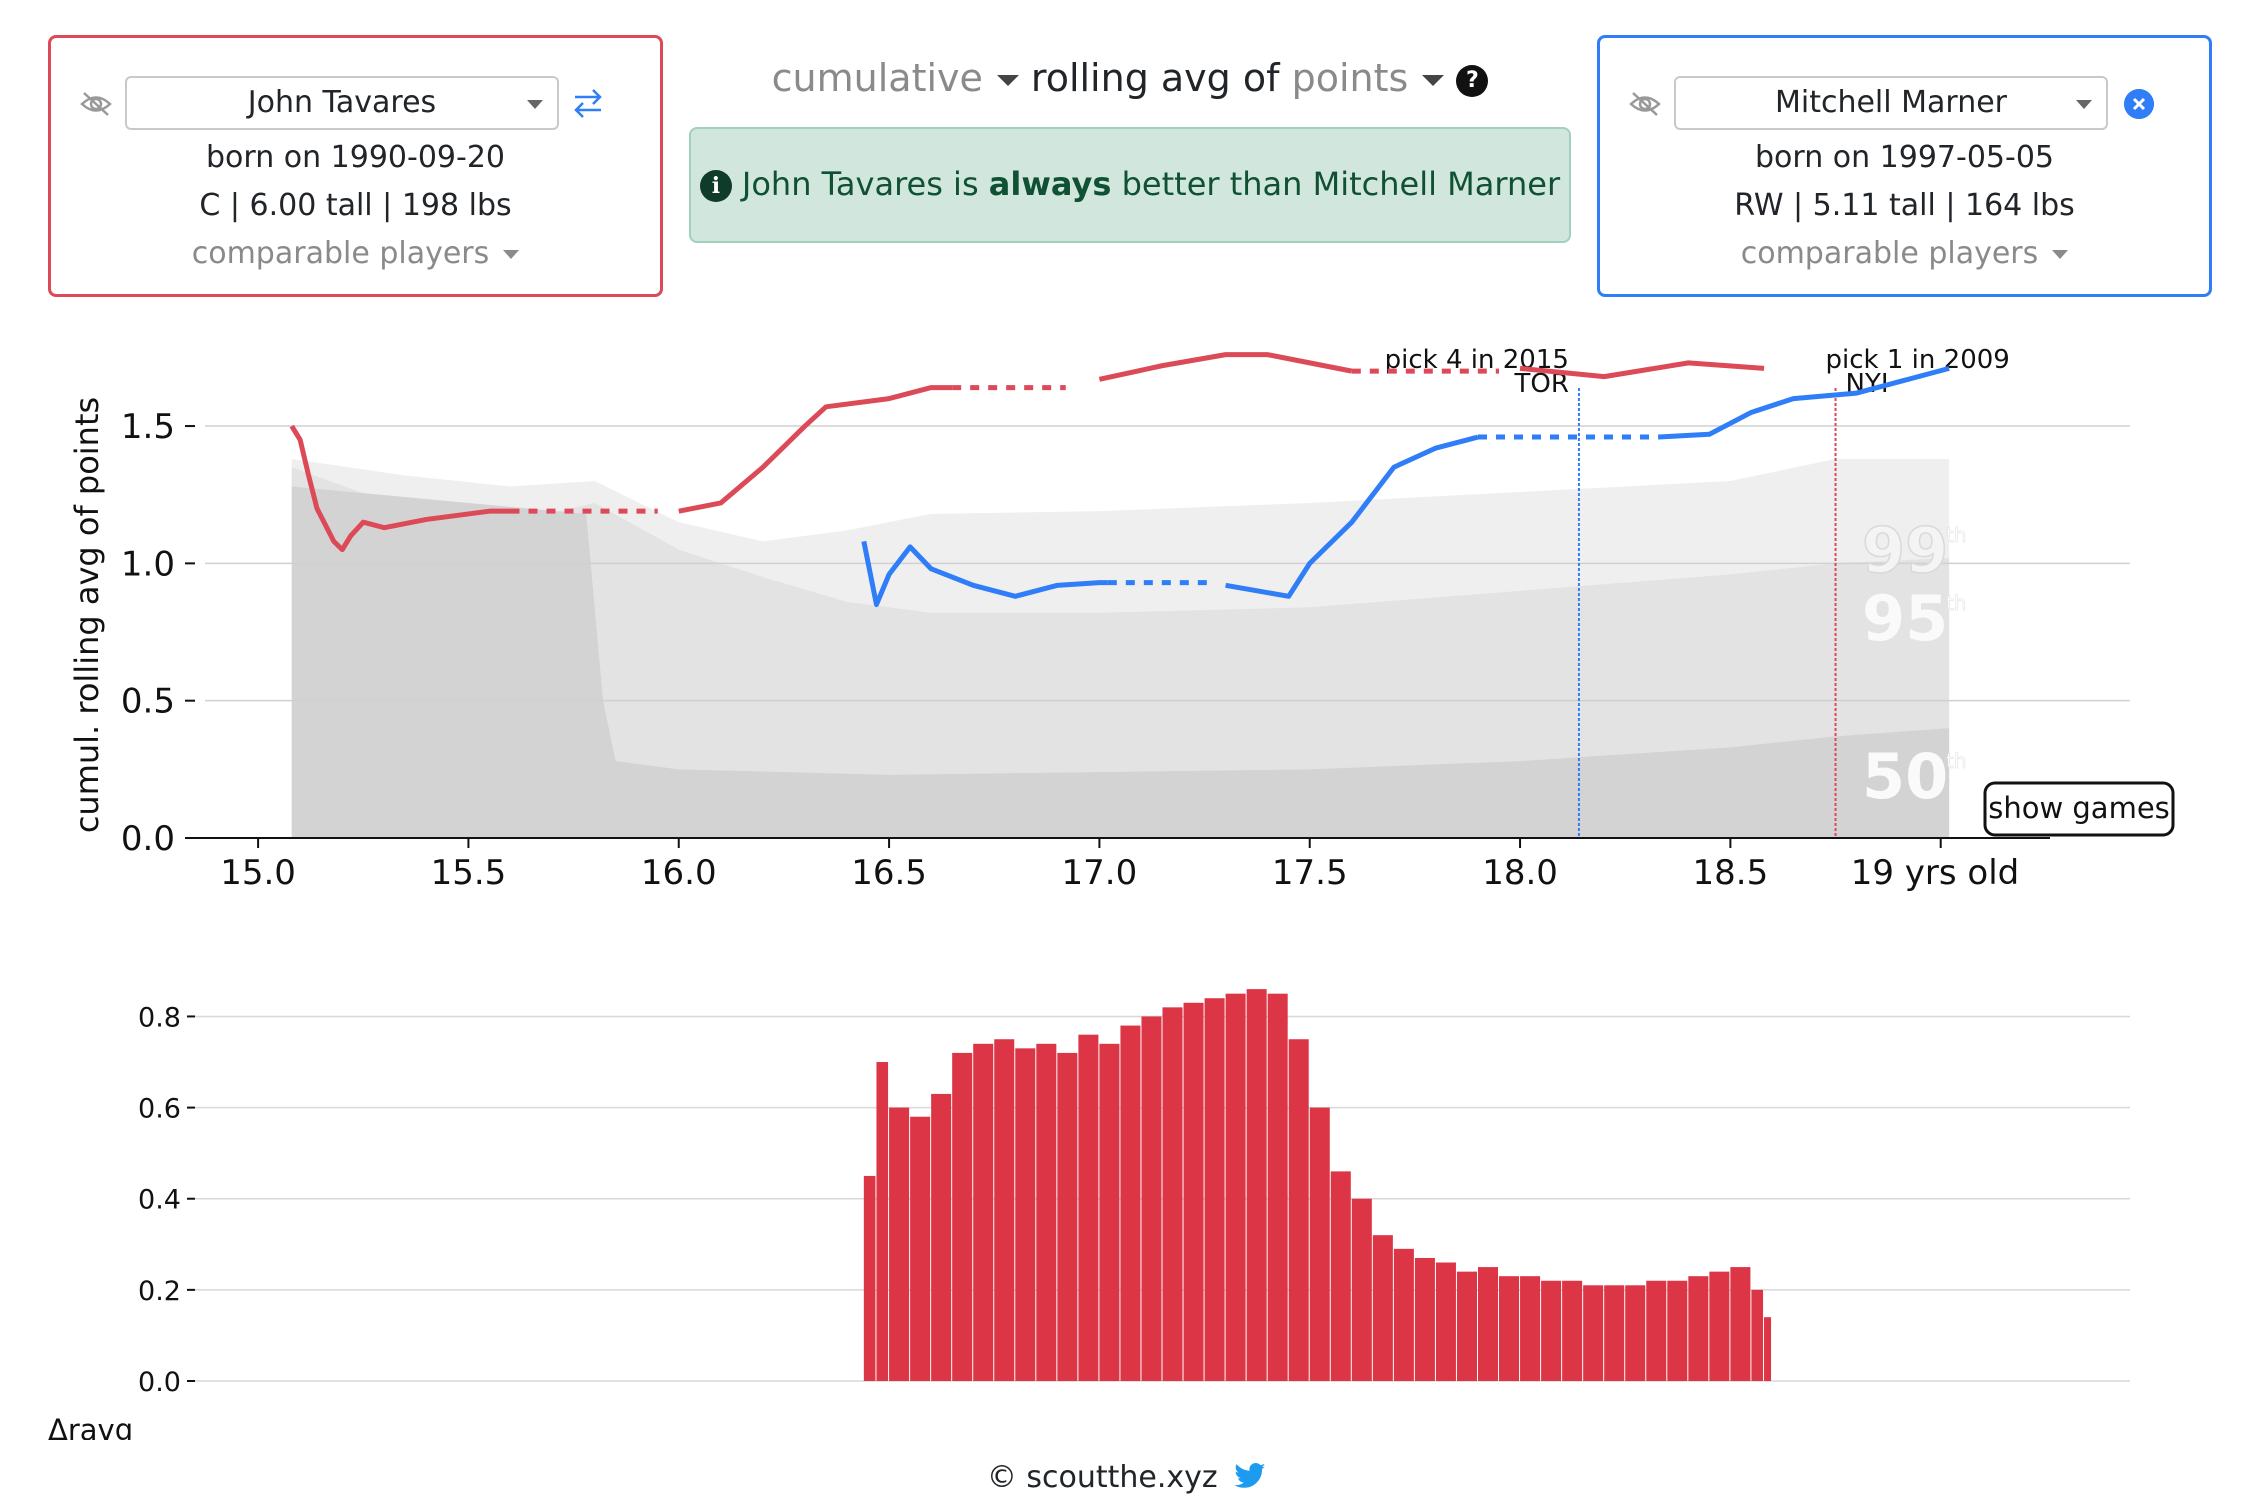 The image size is (2254, 1512). I want to click on y-tick-label: 0.8, so click(159, 1017).